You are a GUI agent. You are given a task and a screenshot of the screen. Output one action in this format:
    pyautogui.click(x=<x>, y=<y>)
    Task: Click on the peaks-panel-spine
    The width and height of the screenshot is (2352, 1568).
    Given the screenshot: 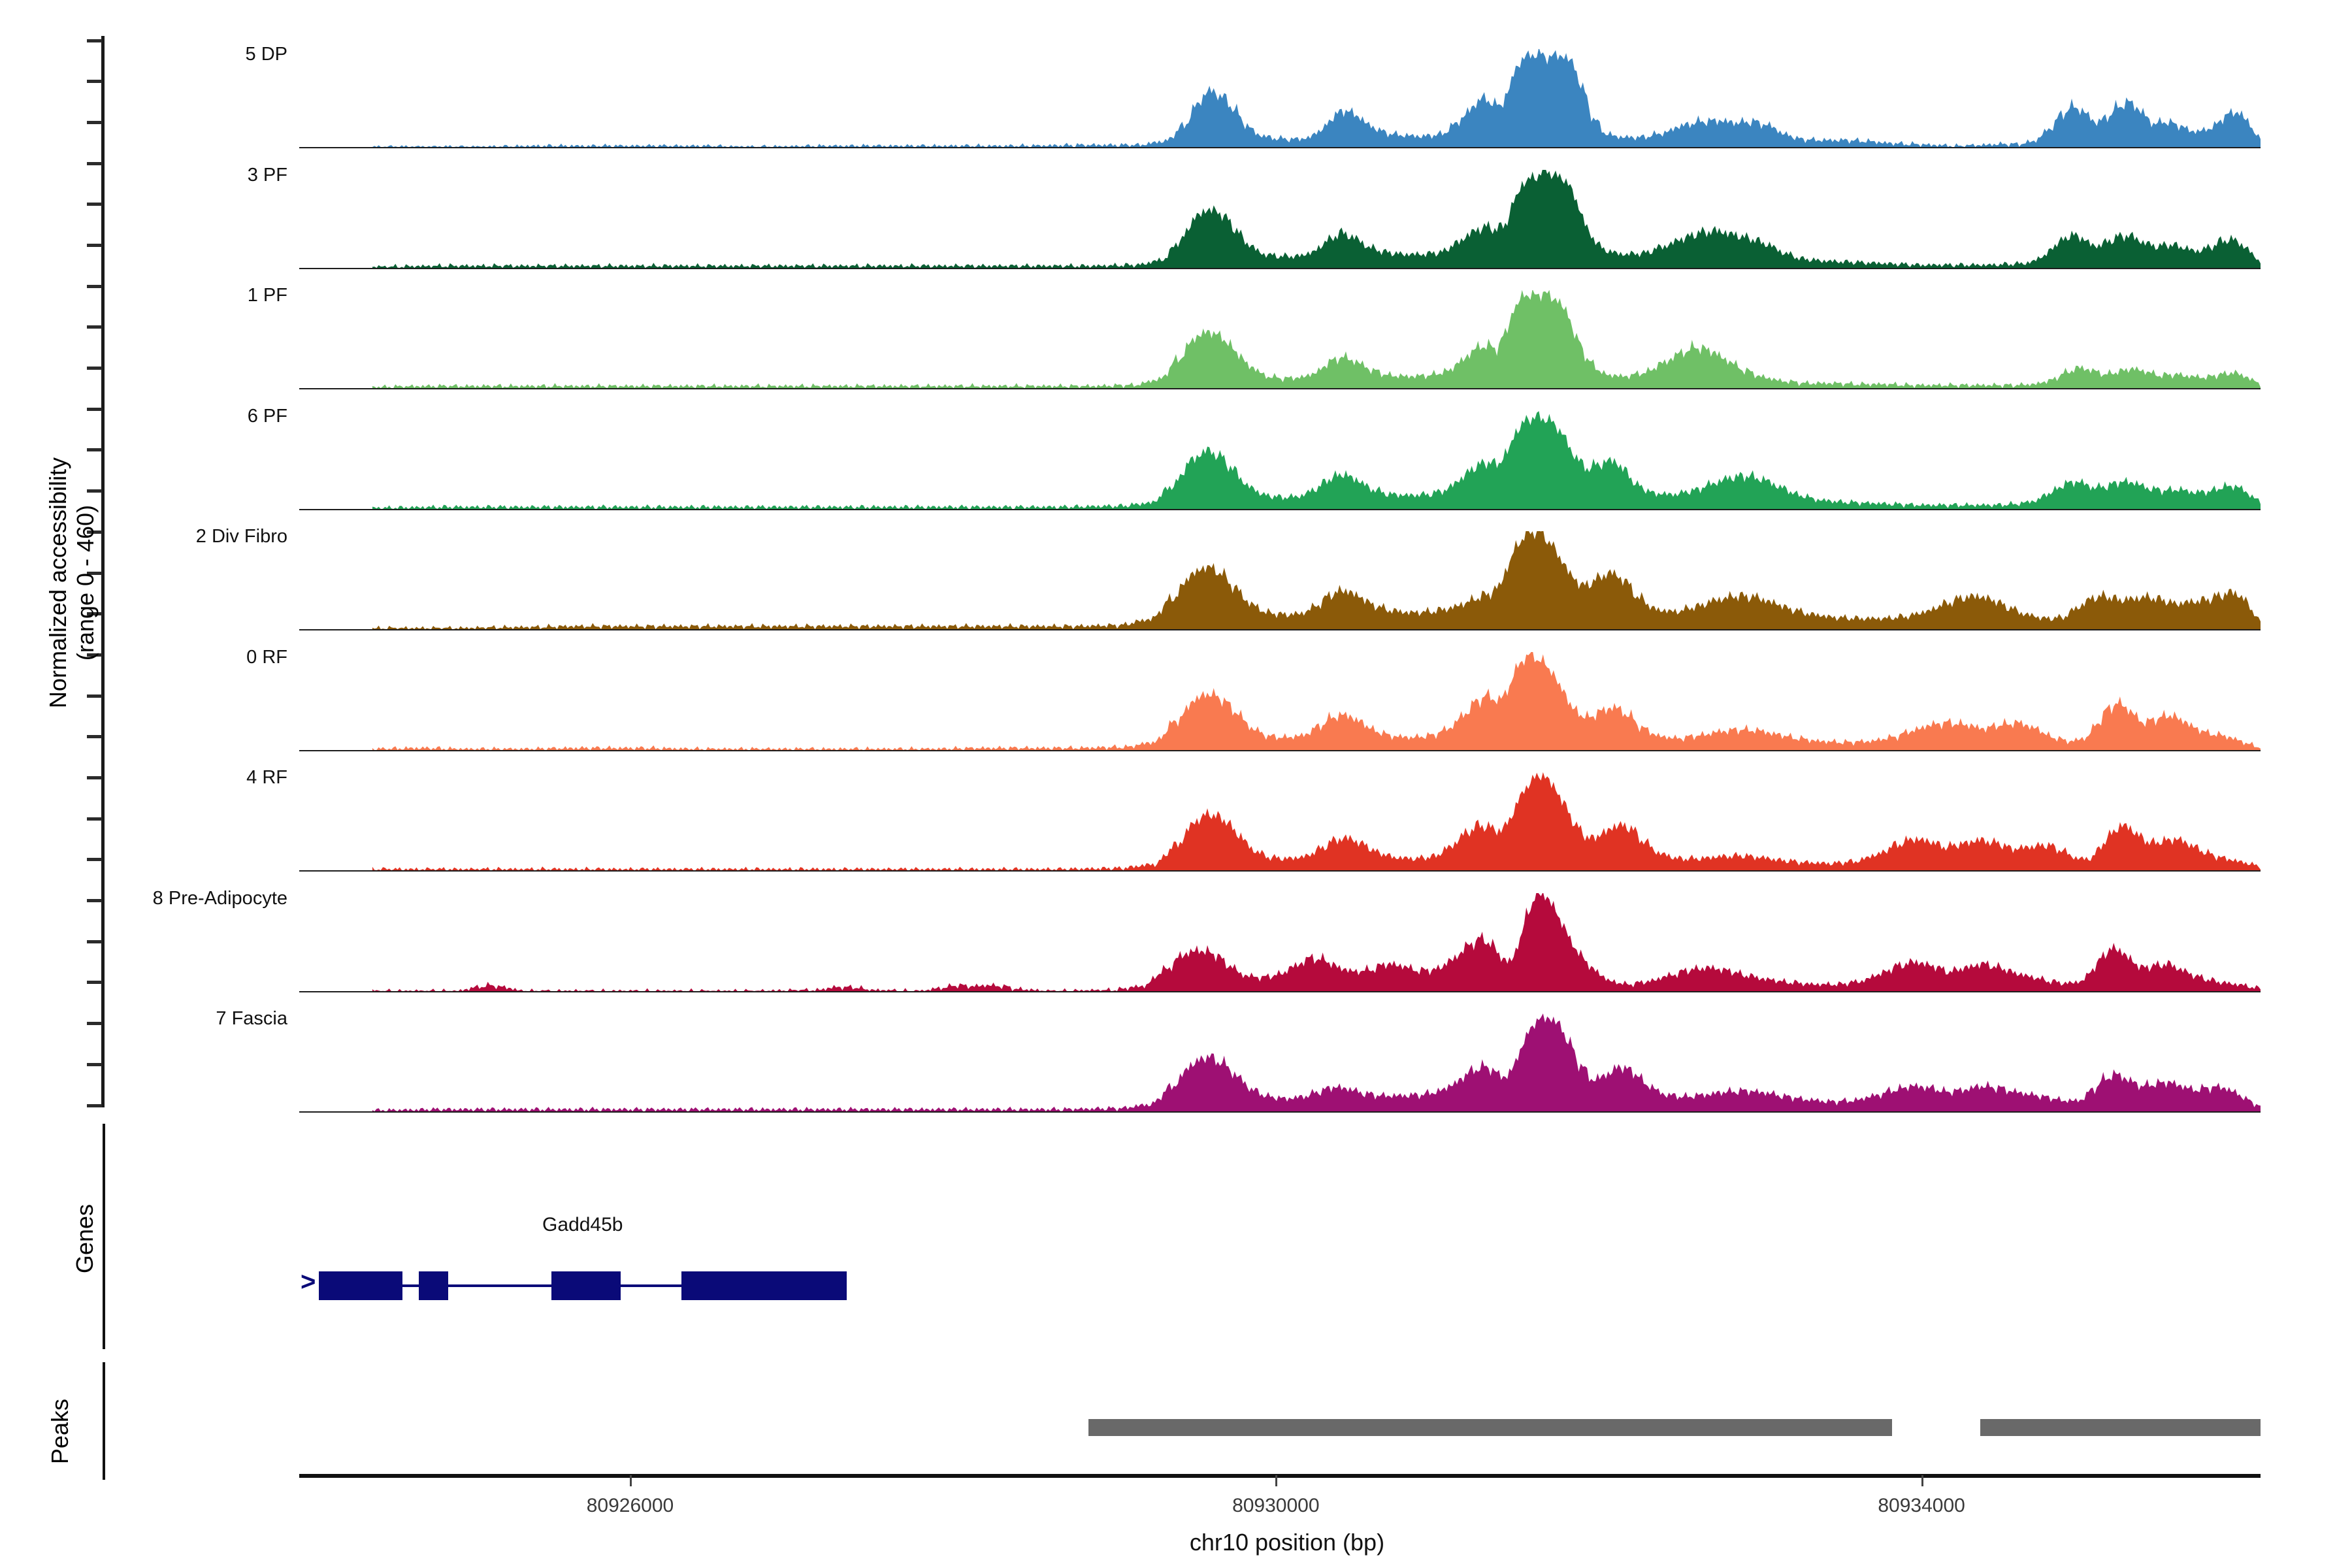 What is the action you would take?
    pyautogui.click(x=104, y=1421)
    